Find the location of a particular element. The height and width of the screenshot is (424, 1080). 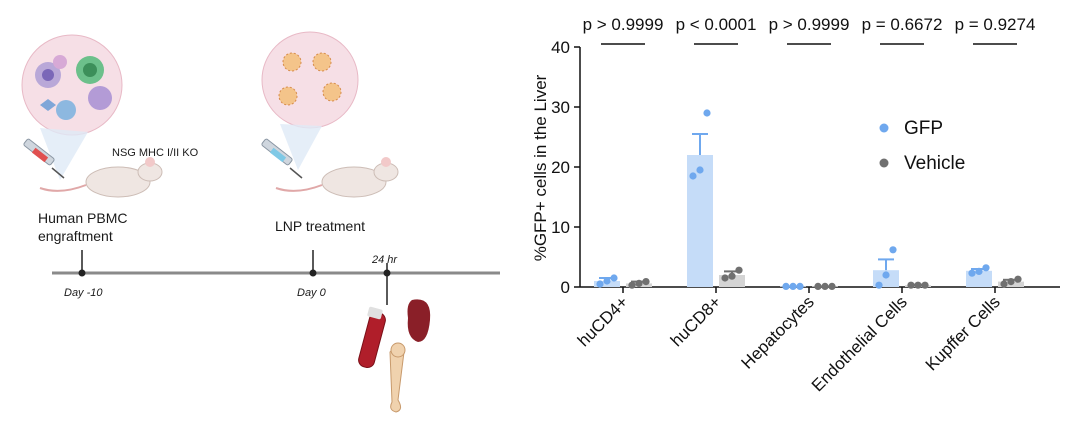

p-value-label: p = 0.6672 is located at coordinates (902, 24).